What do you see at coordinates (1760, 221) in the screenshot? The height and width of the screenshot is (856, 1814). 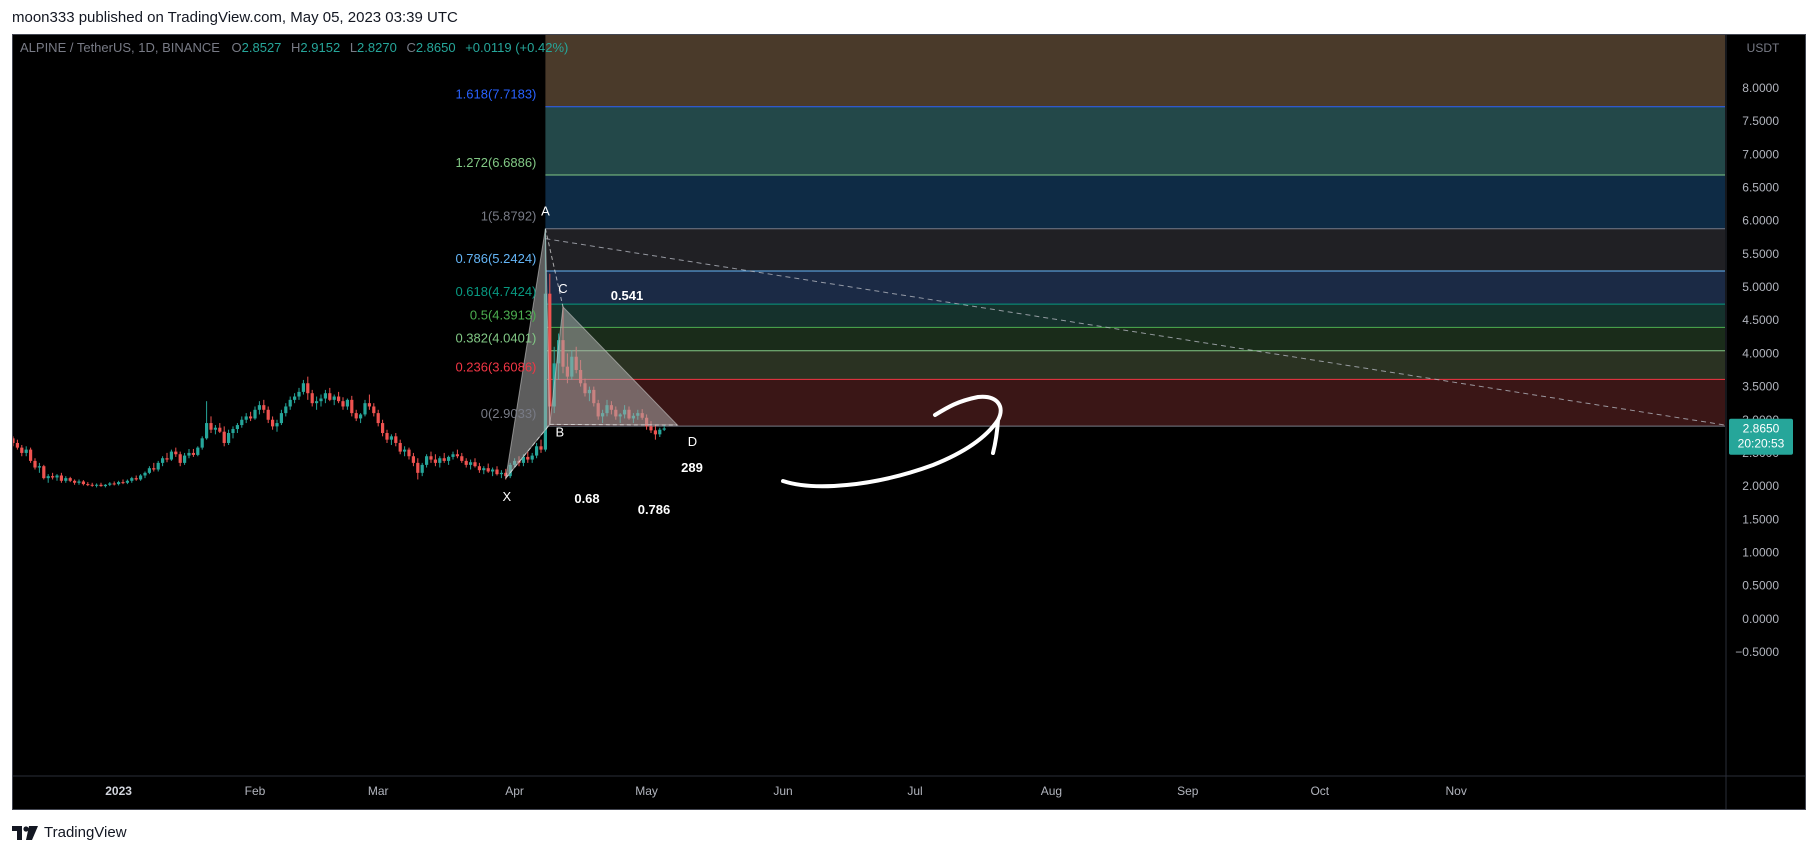 I see `price-tick-label: 6.0000` at bounding box center [1760, 221].